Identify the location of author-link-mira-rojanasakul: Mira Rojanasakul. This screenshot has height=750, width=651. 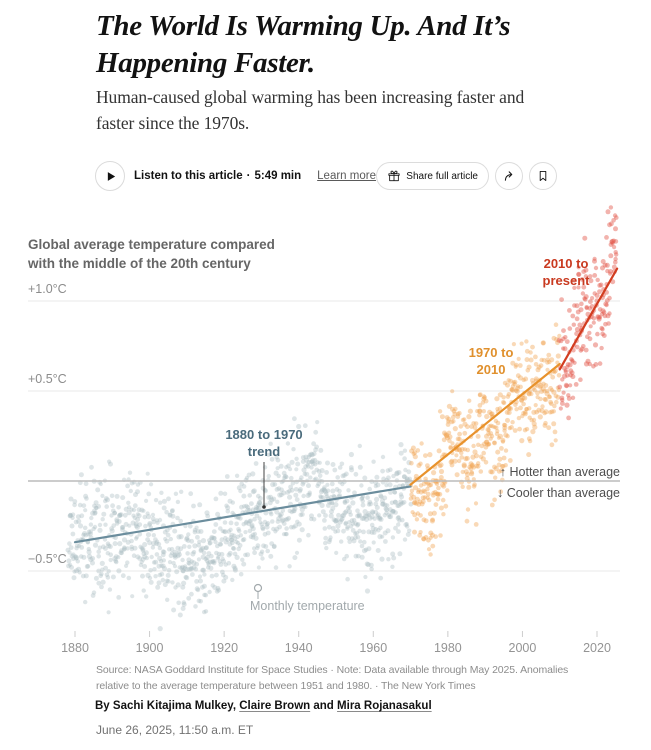
(384, 706).